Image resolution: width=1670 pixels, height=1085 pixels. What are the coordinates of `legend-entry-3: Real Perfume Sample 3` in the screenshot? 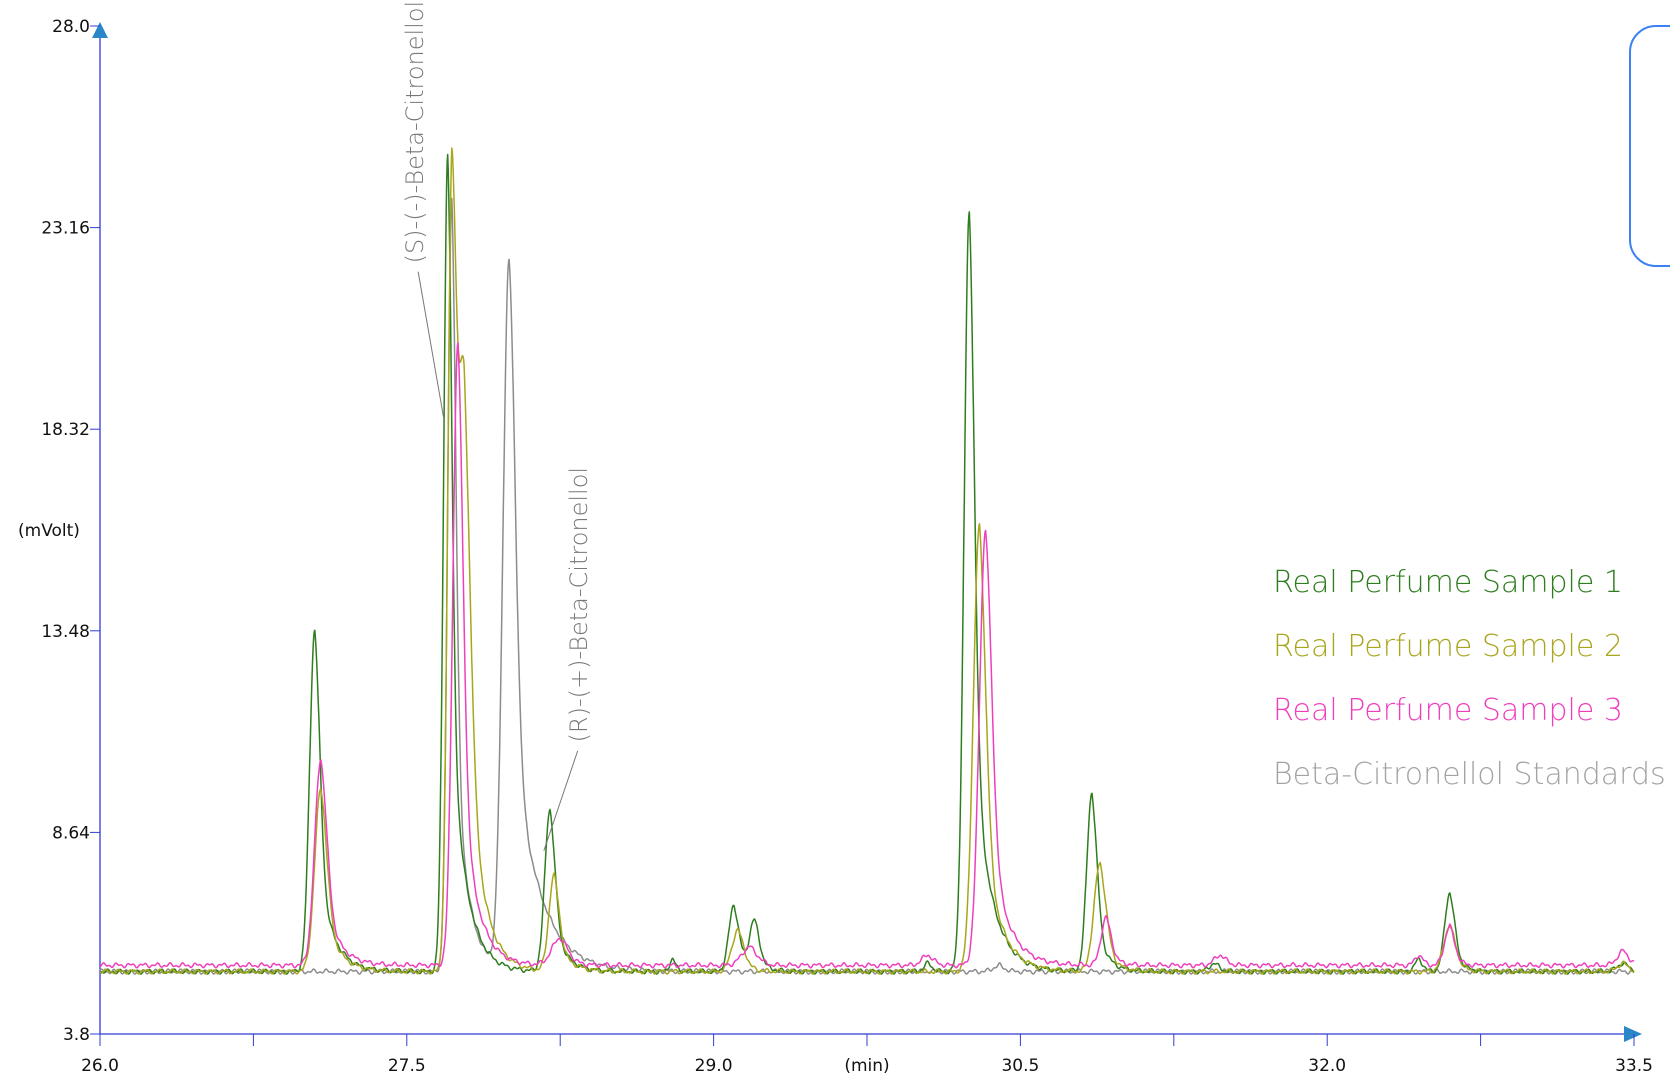 It's located at (1448, 710).